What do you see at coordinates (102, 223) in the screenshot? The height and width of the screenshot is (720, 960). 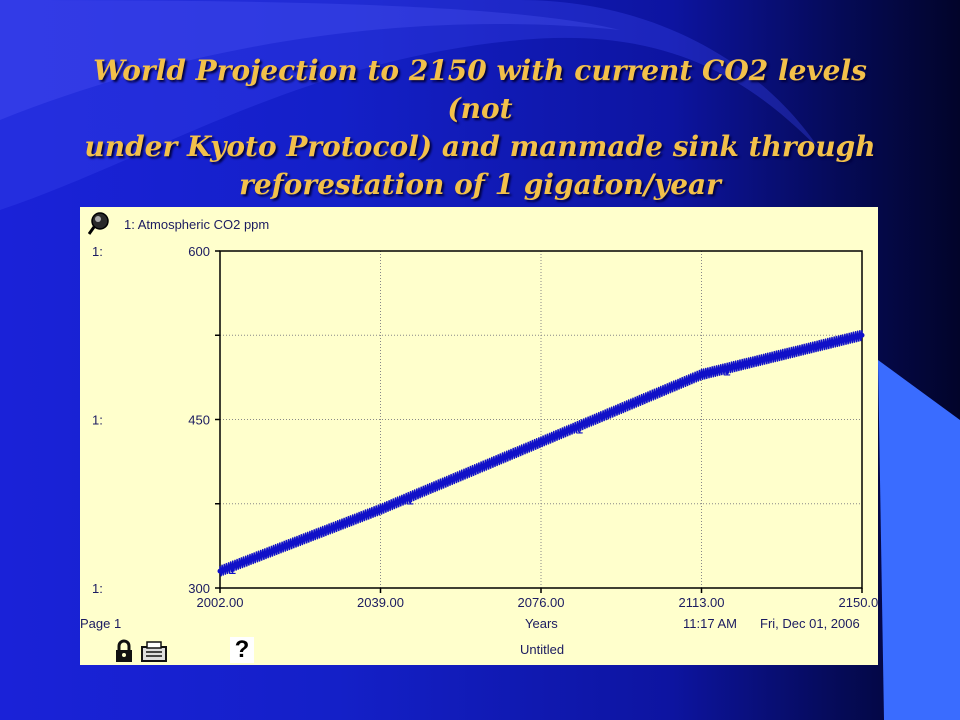 I see `magnifier-icon` at bounding box center [102, 223].